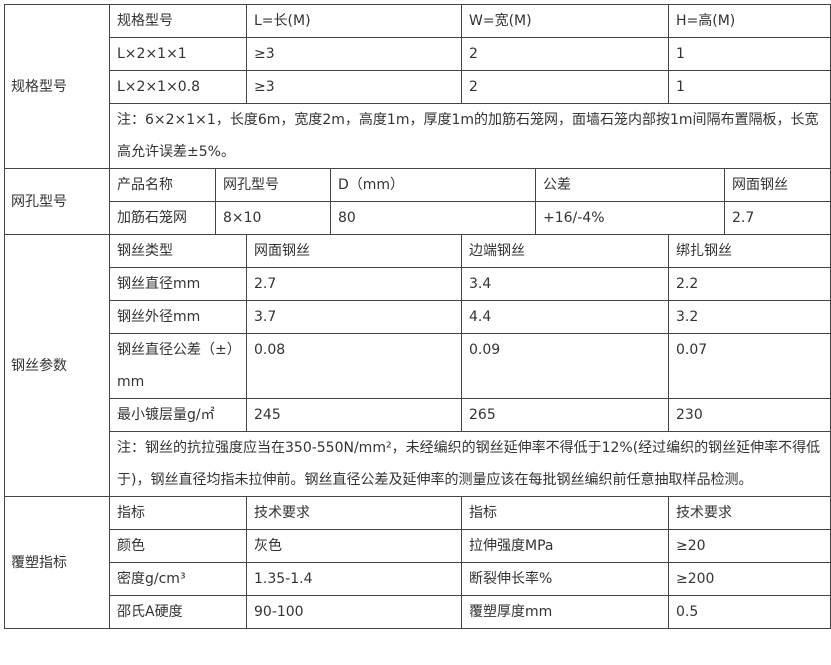  I want to click on cell: 0.08, so click(354, 366).